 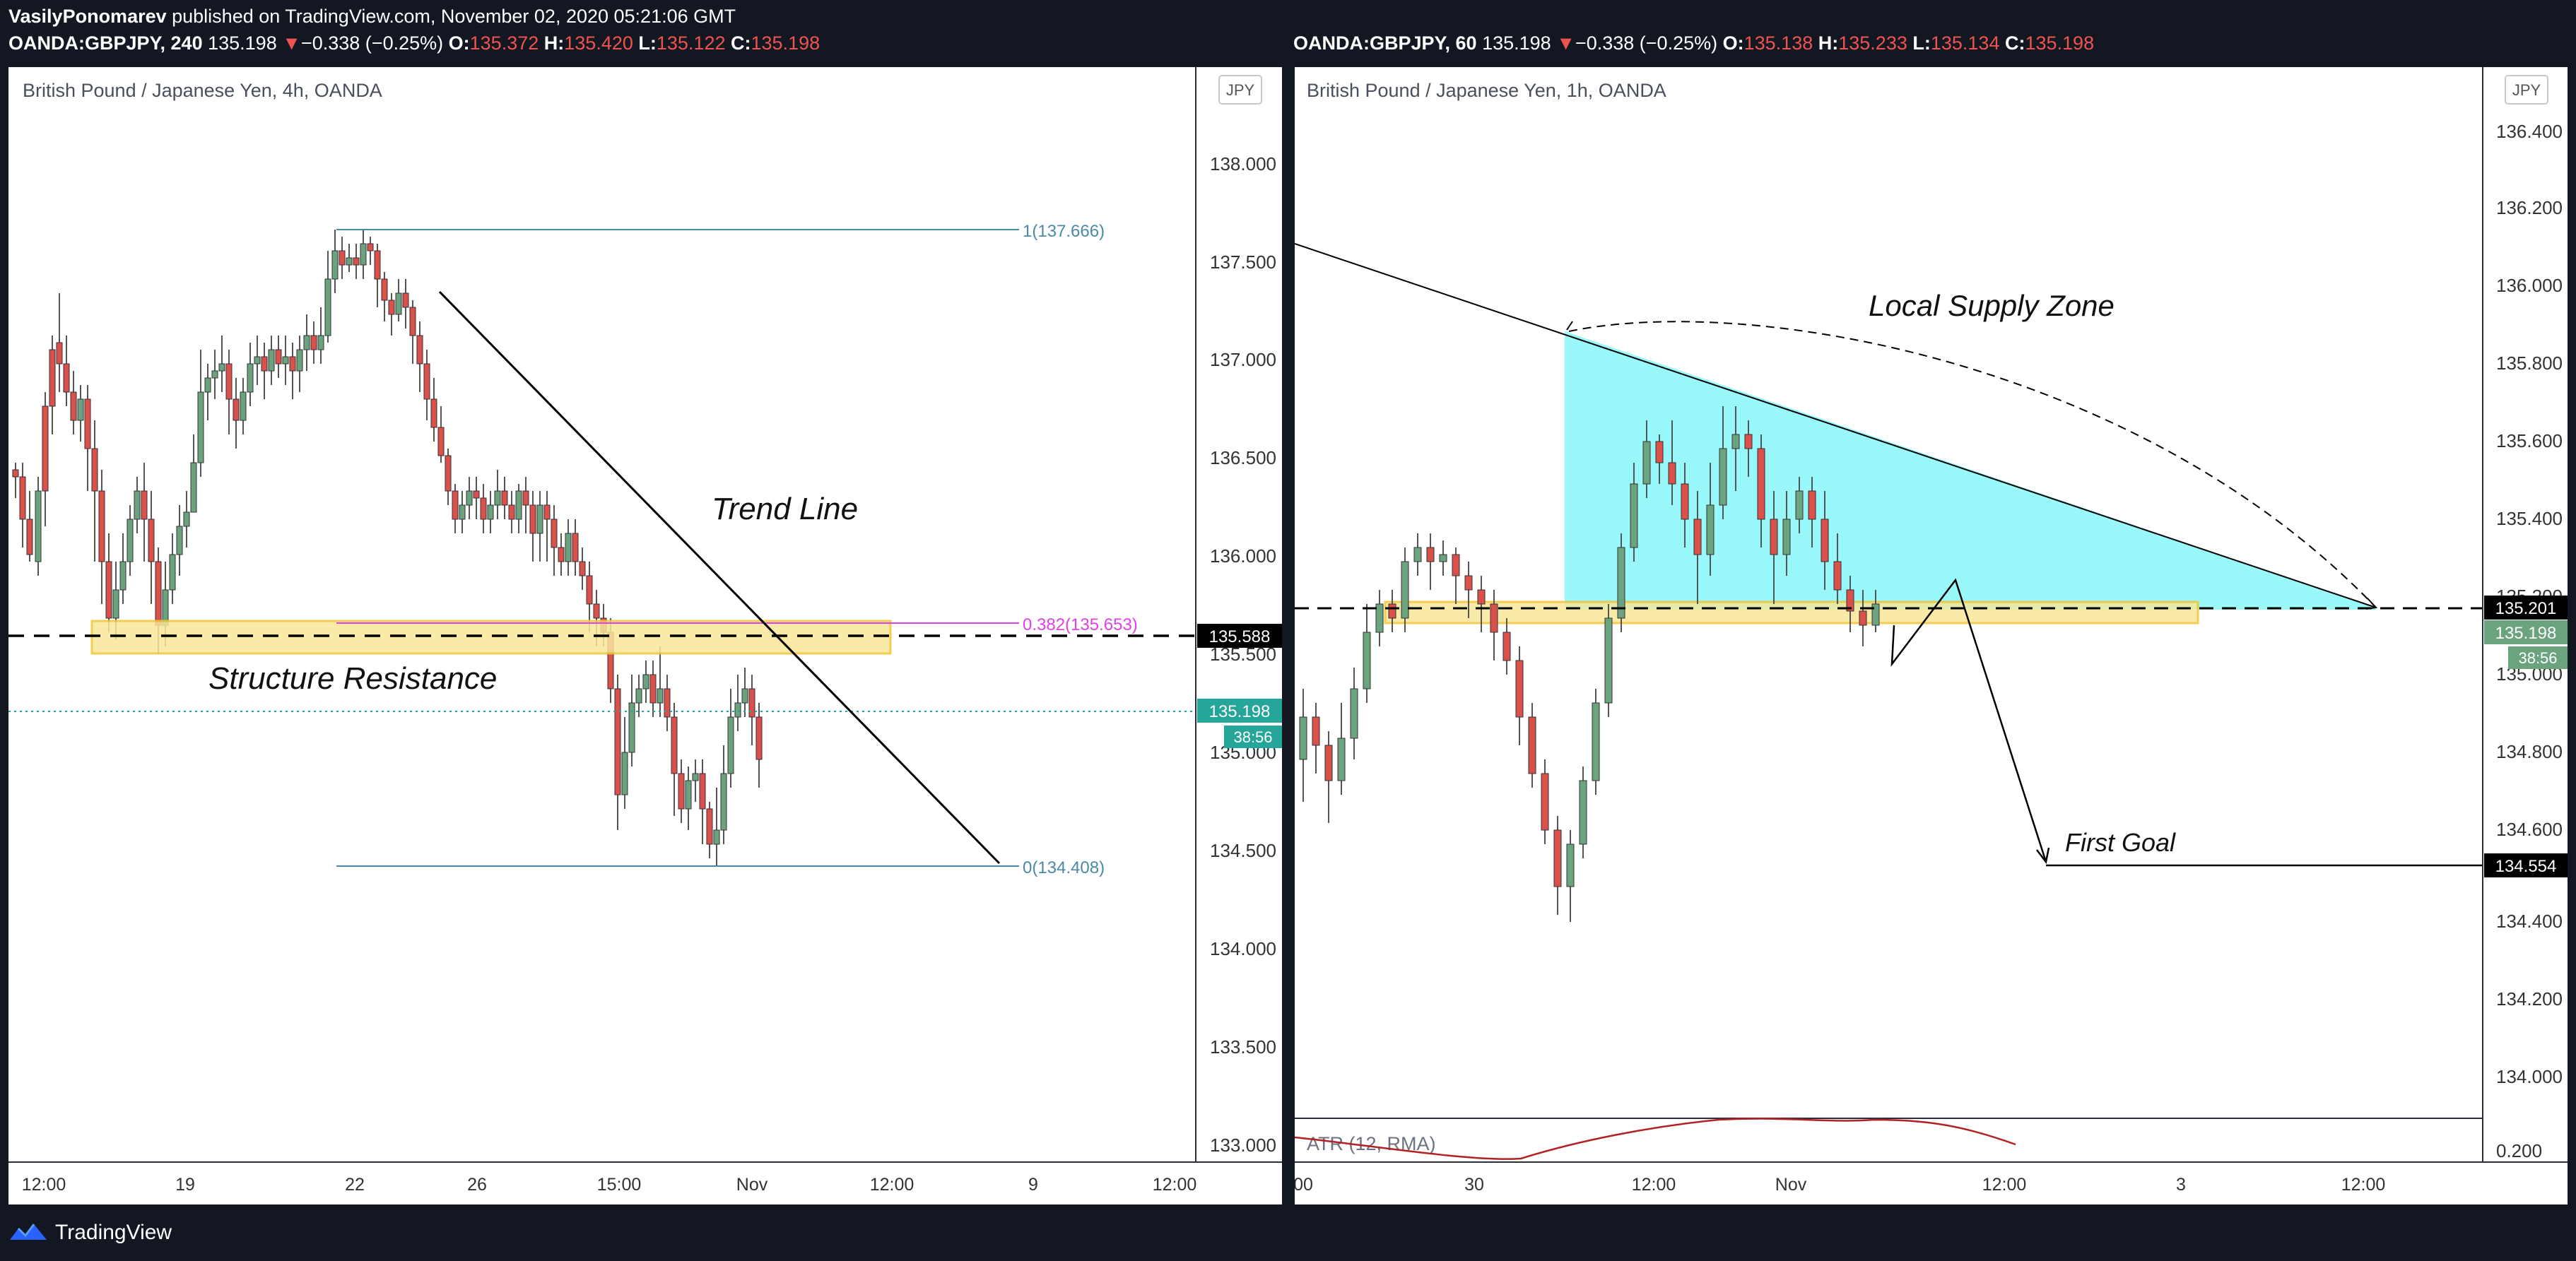 I want to click on y-tick: 134.500, so click(x=1243, y=850).